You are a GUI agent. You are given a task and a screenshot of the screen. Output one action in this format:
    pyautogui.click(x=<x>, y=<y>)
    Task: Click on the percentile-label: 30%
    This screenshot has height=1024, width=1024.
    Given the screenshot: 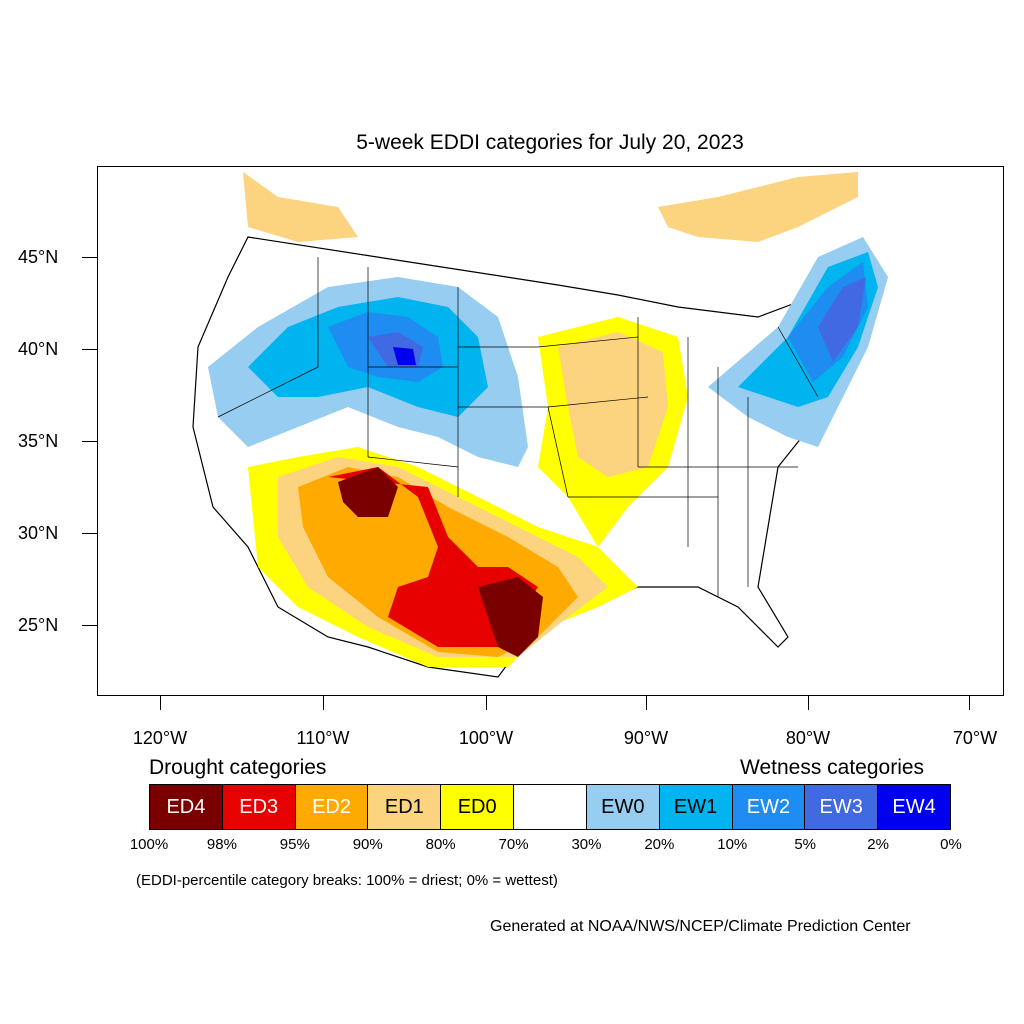 What is the action you would take?
    pyautogui.click(x=586, y=844)
    